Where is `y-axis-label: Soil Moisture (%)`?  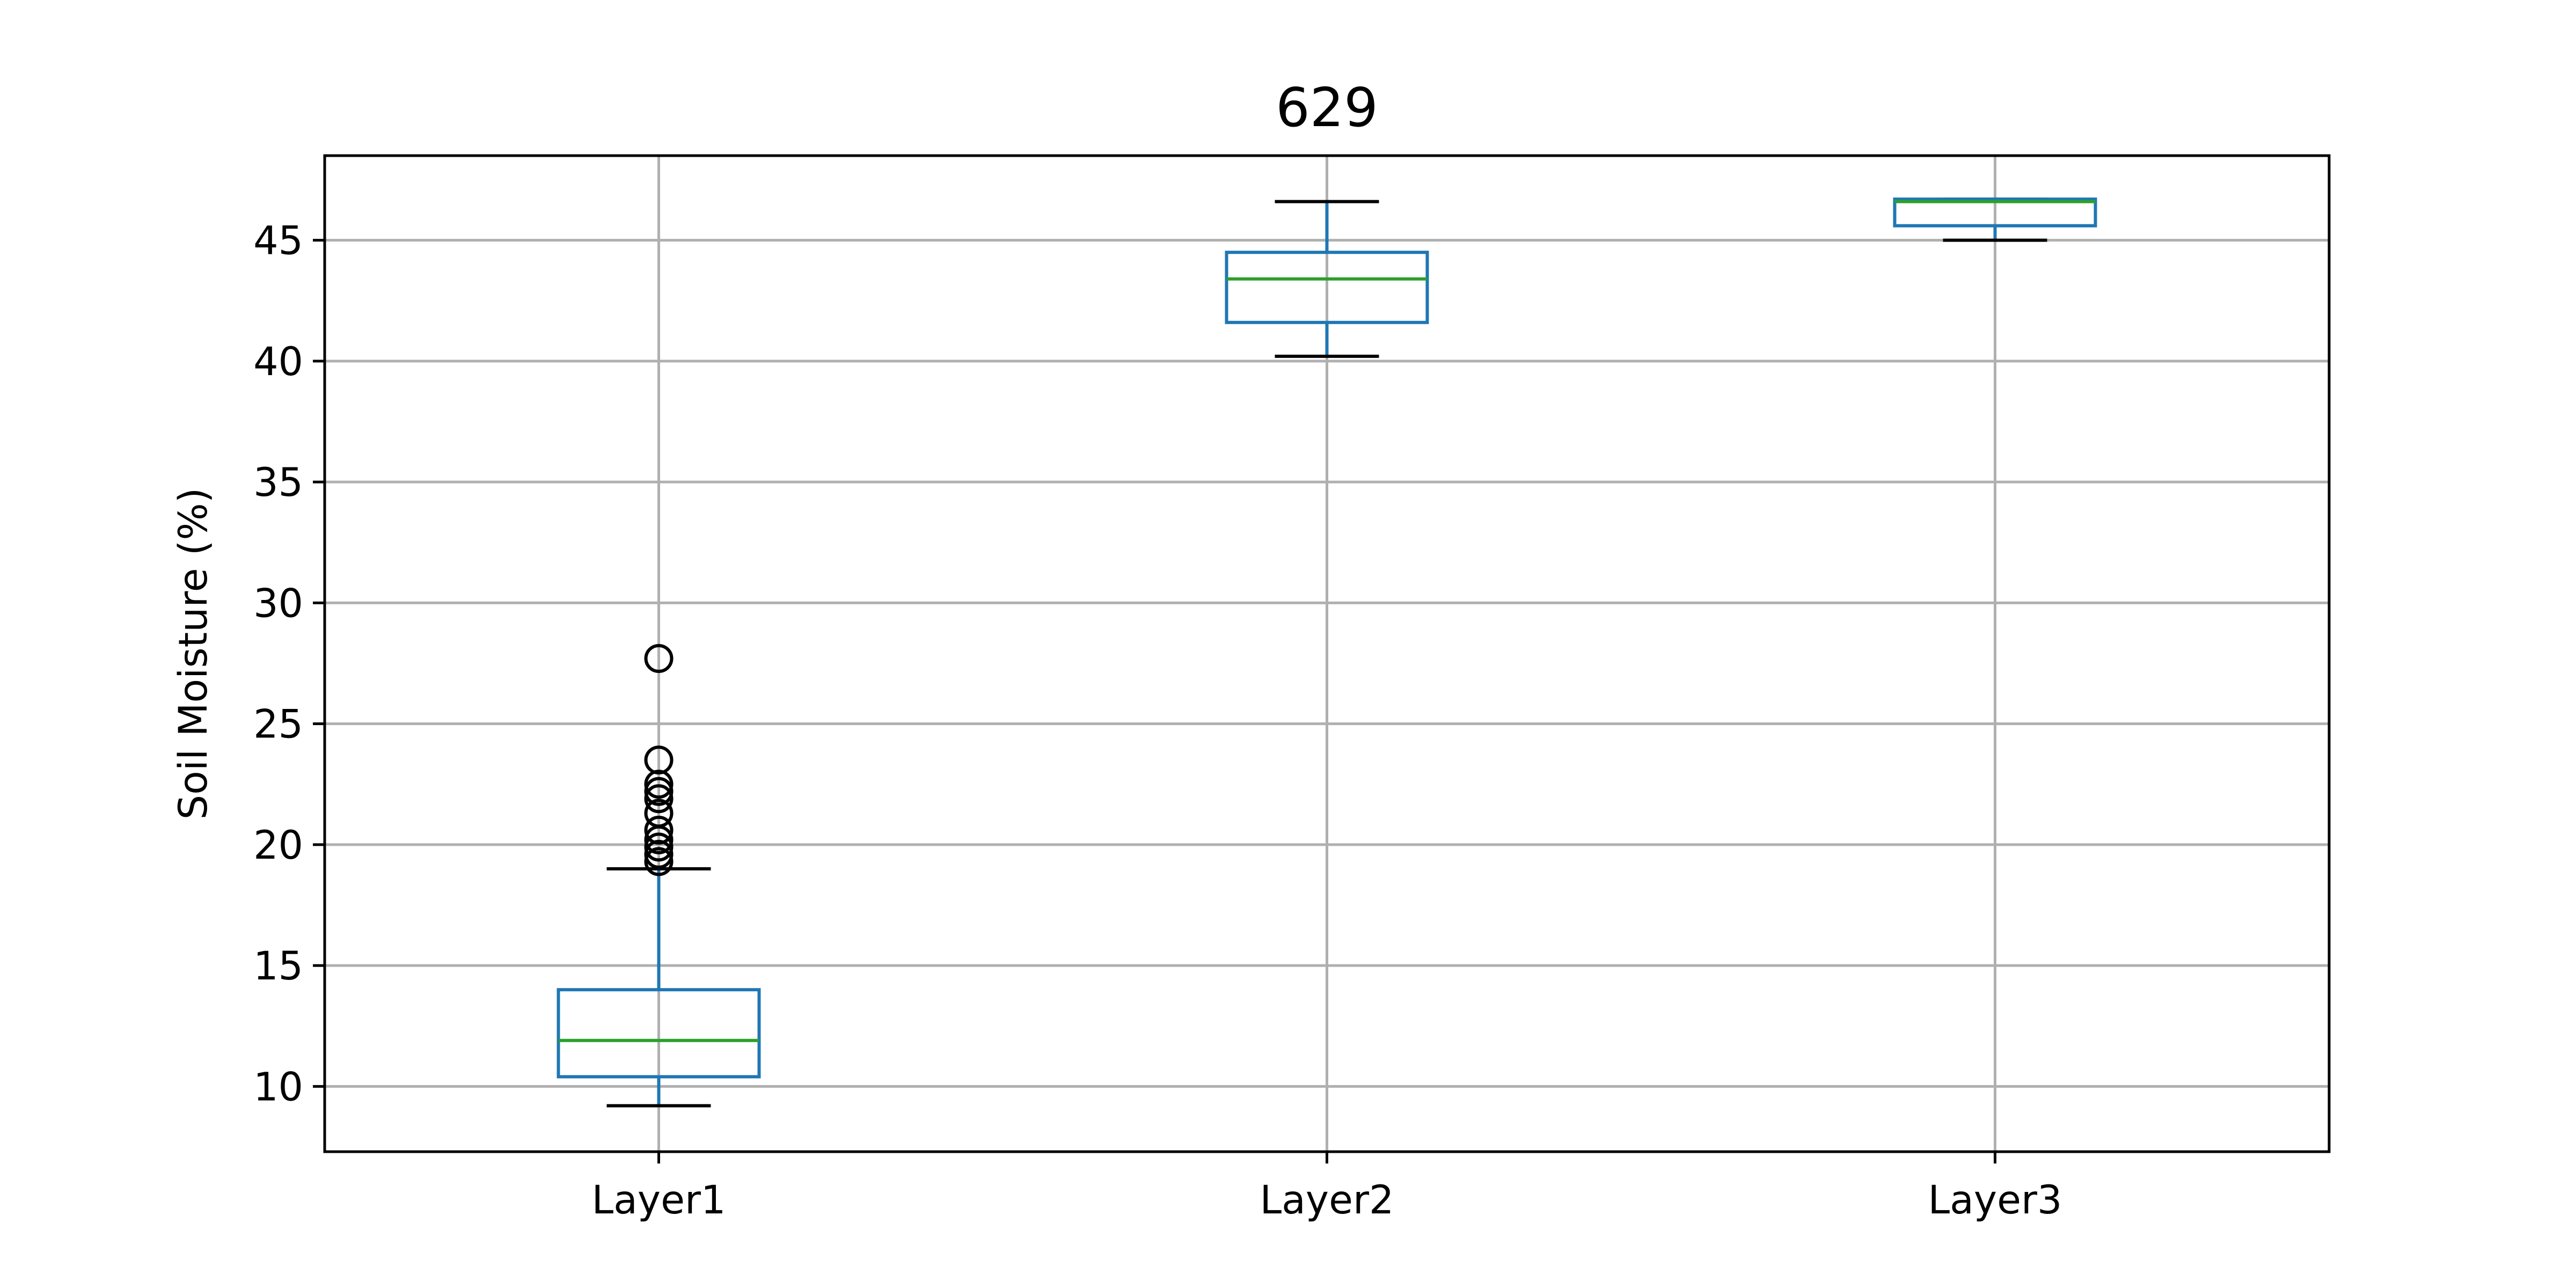
y-axis-label: Soil Moisture (%) is located at coordinates (193, 653).